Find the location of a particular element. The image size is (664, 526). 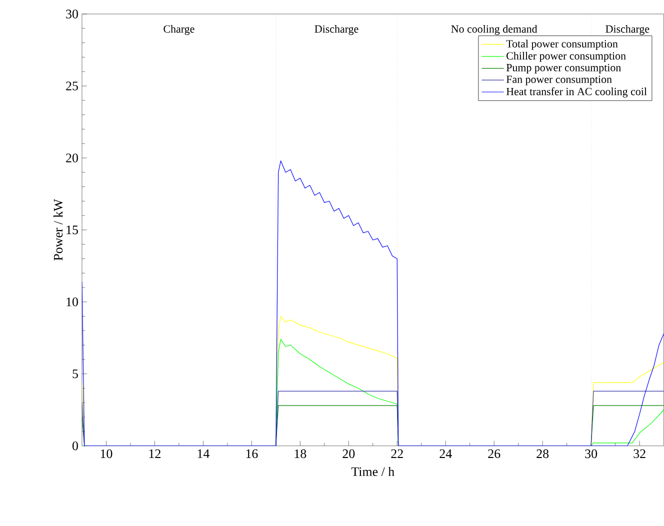

x-tick-label: 20 is located at coordinates (348, 453).